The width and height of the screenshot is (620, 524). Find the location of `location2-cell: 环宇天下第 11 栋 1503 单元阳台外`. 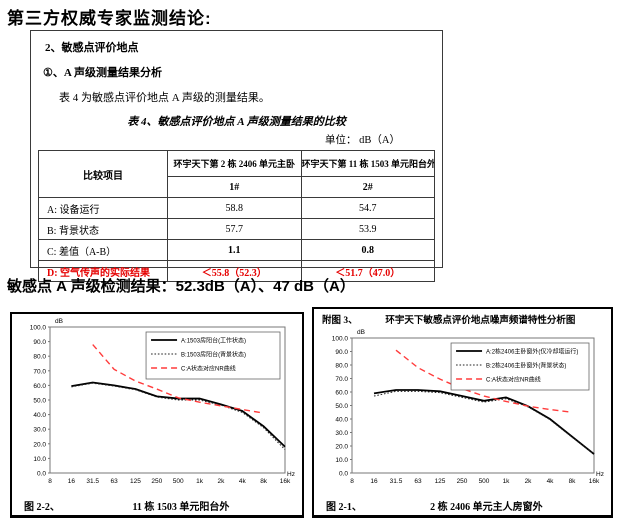

location2-cell: 环宇天下第 11 栋 1503 单元阳台外 is located at coordinates (367, 163).